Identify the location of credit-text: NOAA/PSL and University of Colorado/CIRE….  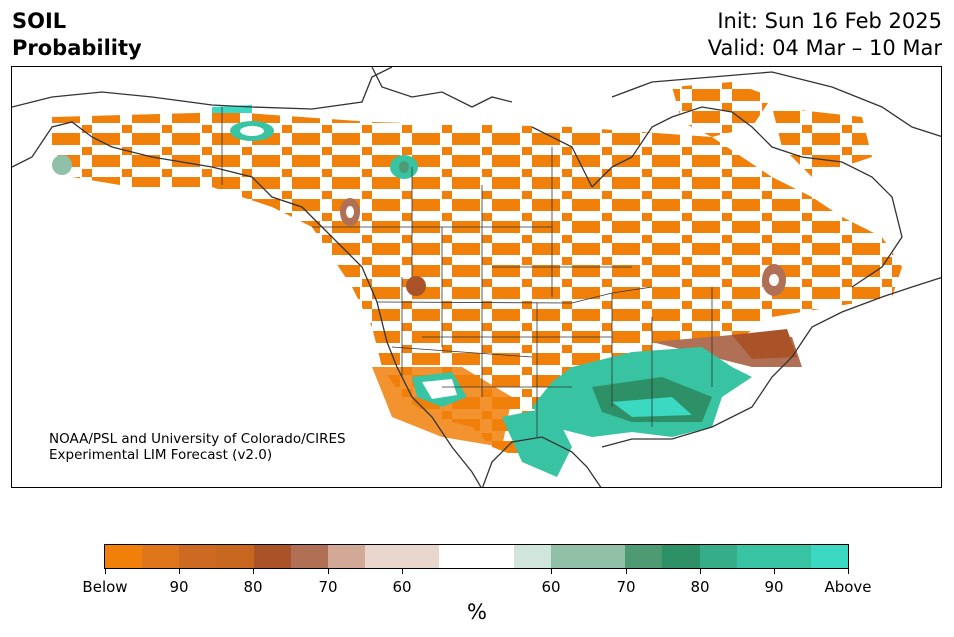
(197, 447).